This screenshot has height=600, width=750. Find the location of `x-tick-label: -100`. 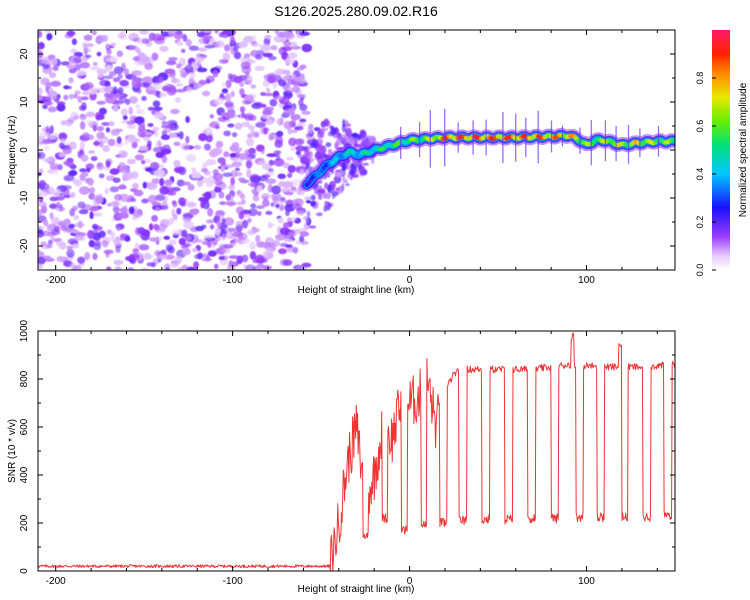

x-tick-label: -100 is located at coordinates (233, 581).